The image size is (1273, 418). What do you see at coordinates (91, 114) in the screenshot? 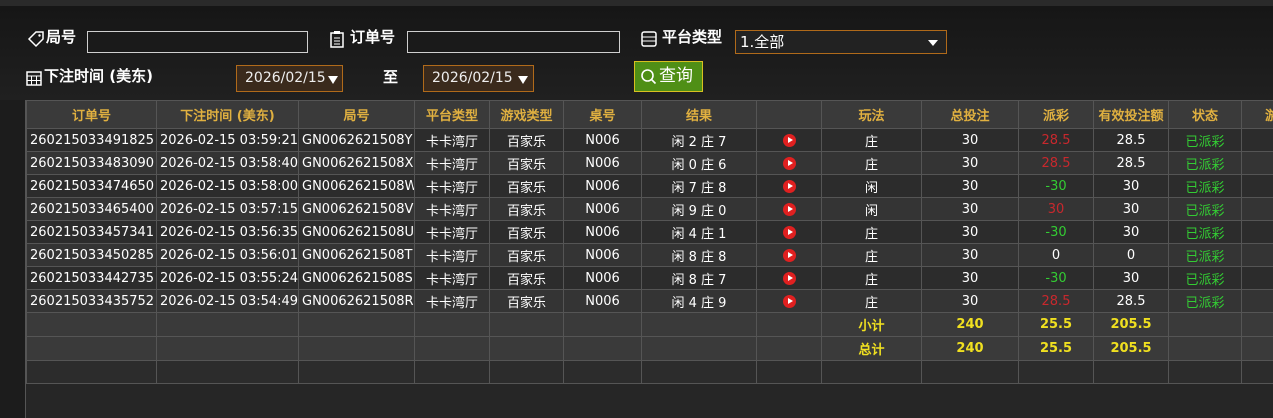
I see `column-header: 订单号` at bounding box center [91, 114].